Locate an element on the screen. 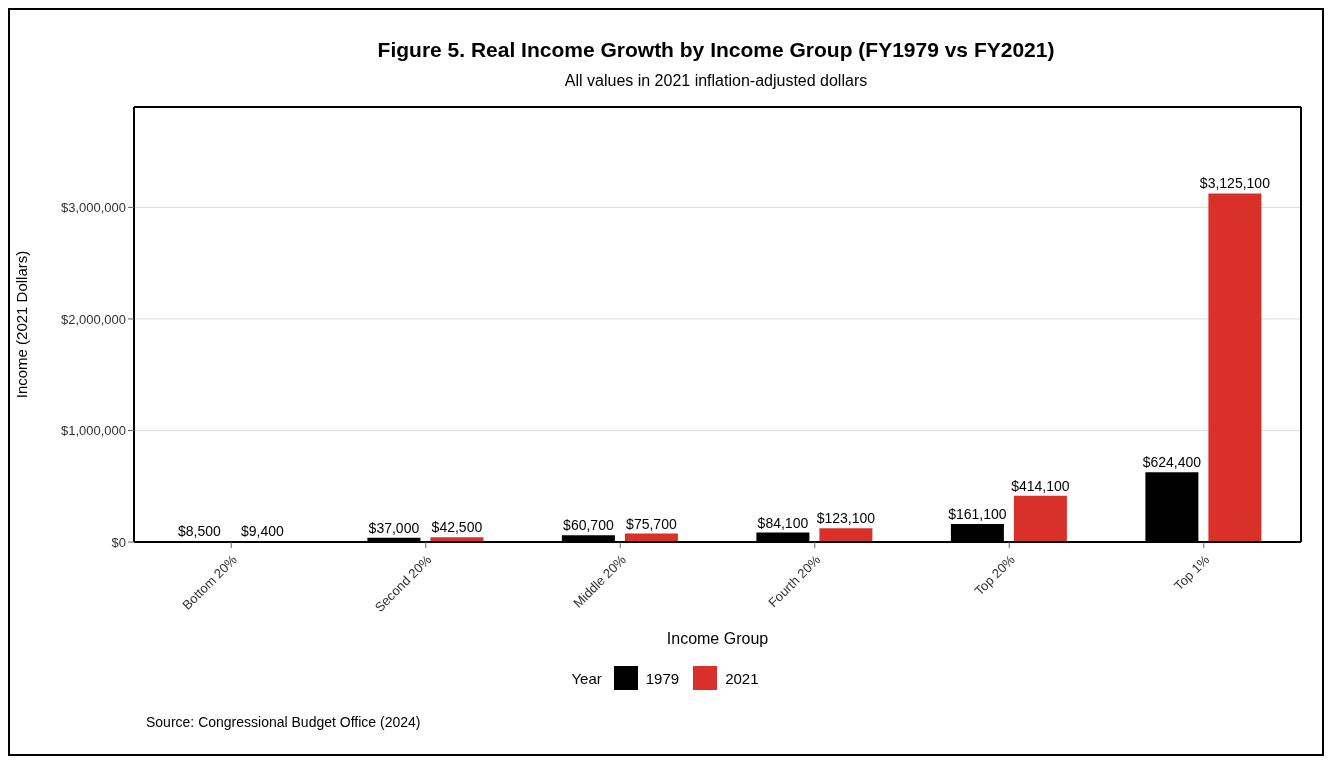 Image resolution: width=1334 pixels, height=766 pixels. source-note: Source: Congressional Budget Office (2024) is located at coordinates (283, 722).